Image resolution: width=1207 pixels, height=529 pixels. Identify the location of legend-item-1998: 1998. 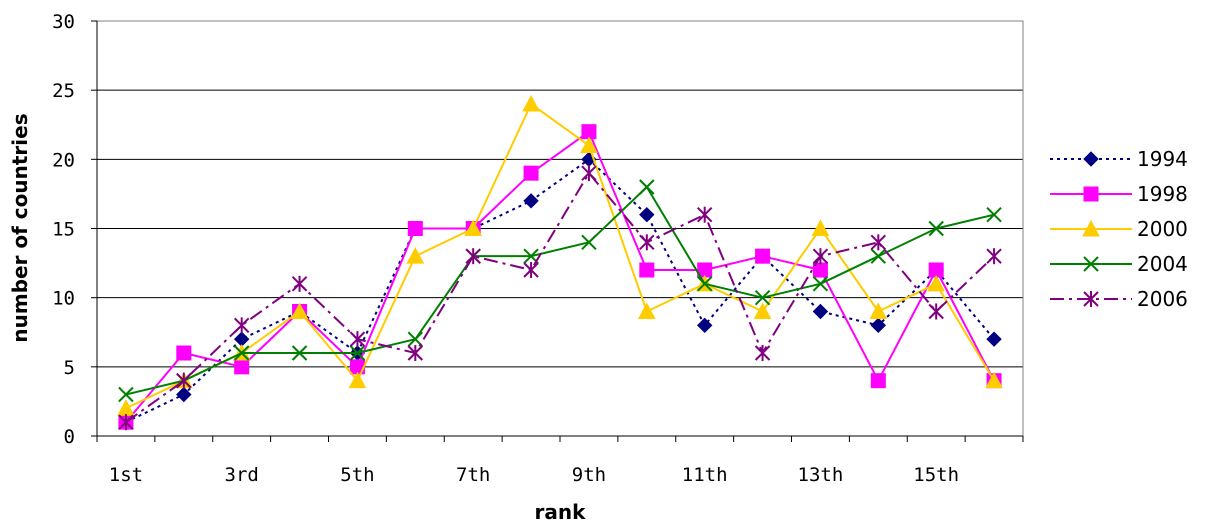
(1119, 194).